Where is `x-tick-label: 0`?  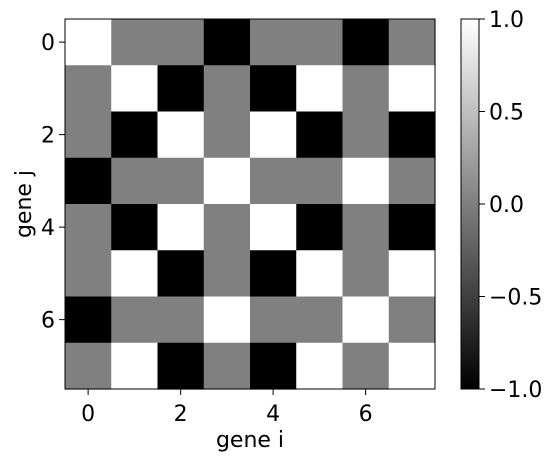
x-tick-label: 0 is located at coordinates (88, 414).